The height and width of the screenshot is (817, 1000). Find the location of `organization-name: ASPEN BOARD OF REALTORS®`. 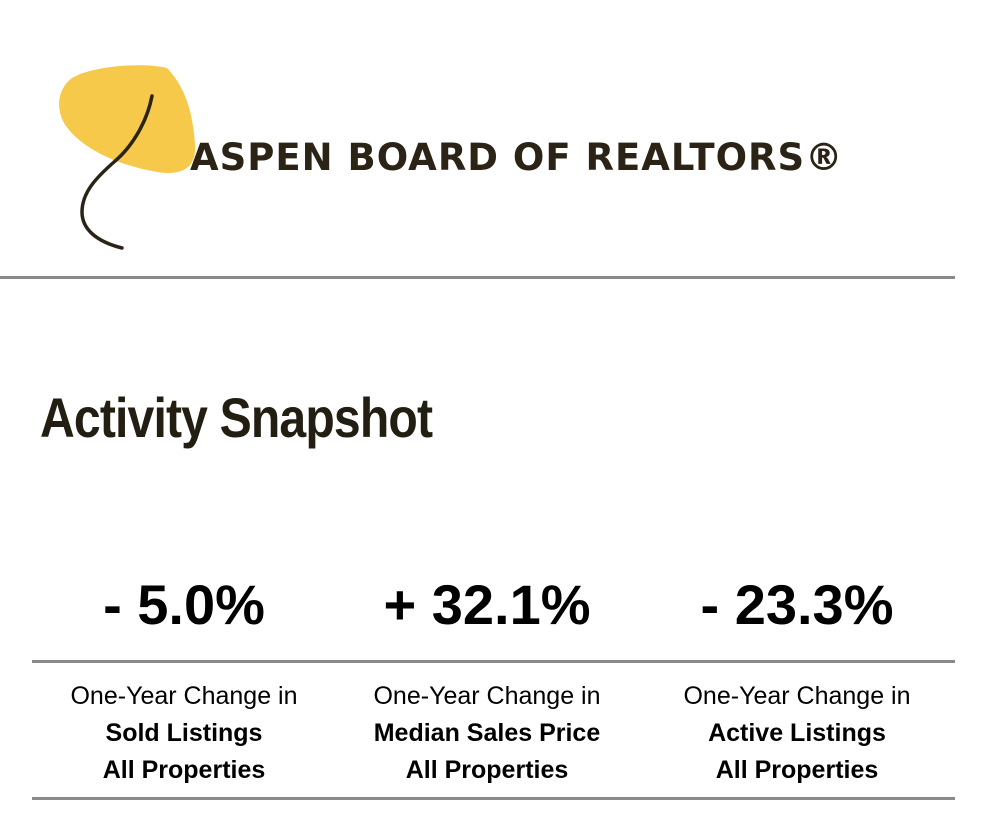

organization-name: ASPEN BOARD OF REALTORS® is located at coordinates (517, 157).